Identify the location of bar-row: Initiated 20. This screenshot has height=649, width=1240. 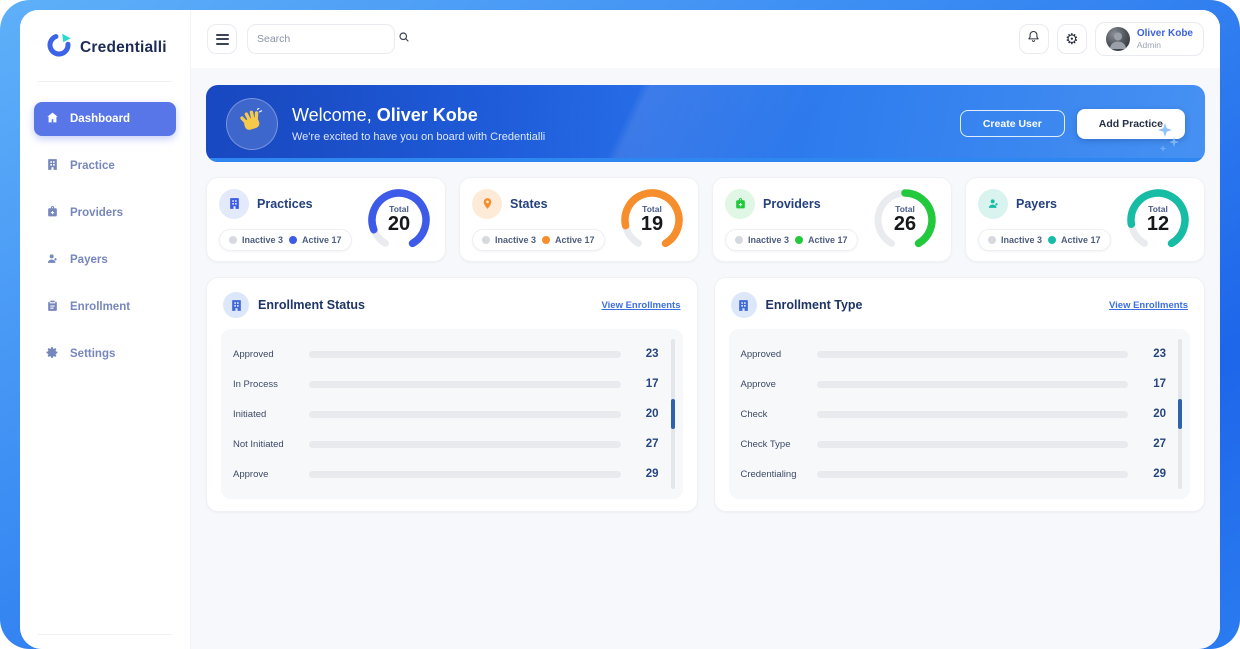
(446, 414).